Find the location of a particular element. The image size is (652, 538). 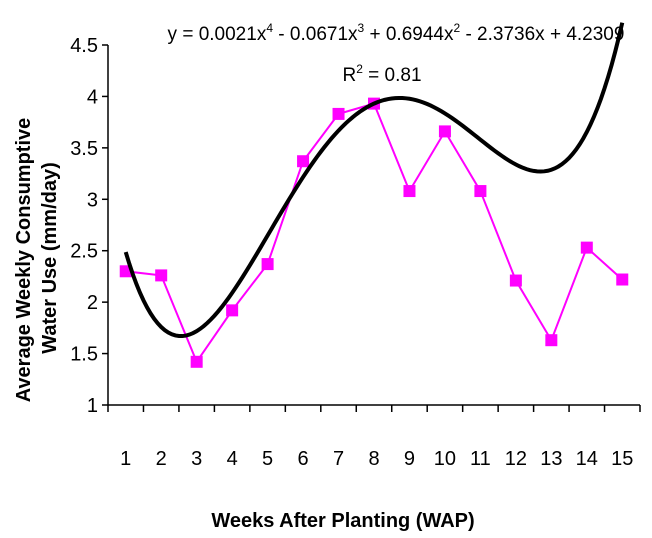

y-tick-label: 4 is located at coordinates (92, 97).